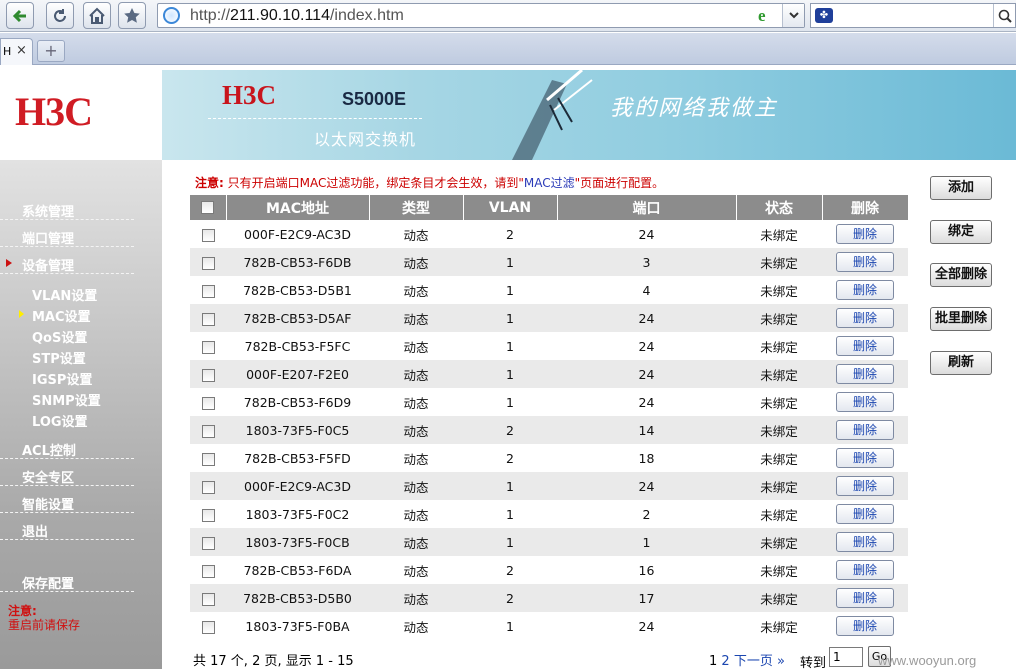 Image resolution: width=1016 pixels, height=671 pixels. Describe the element at coordinates (21, 50) in the screenshot. I see `tab-close-icon: ×` at that location.